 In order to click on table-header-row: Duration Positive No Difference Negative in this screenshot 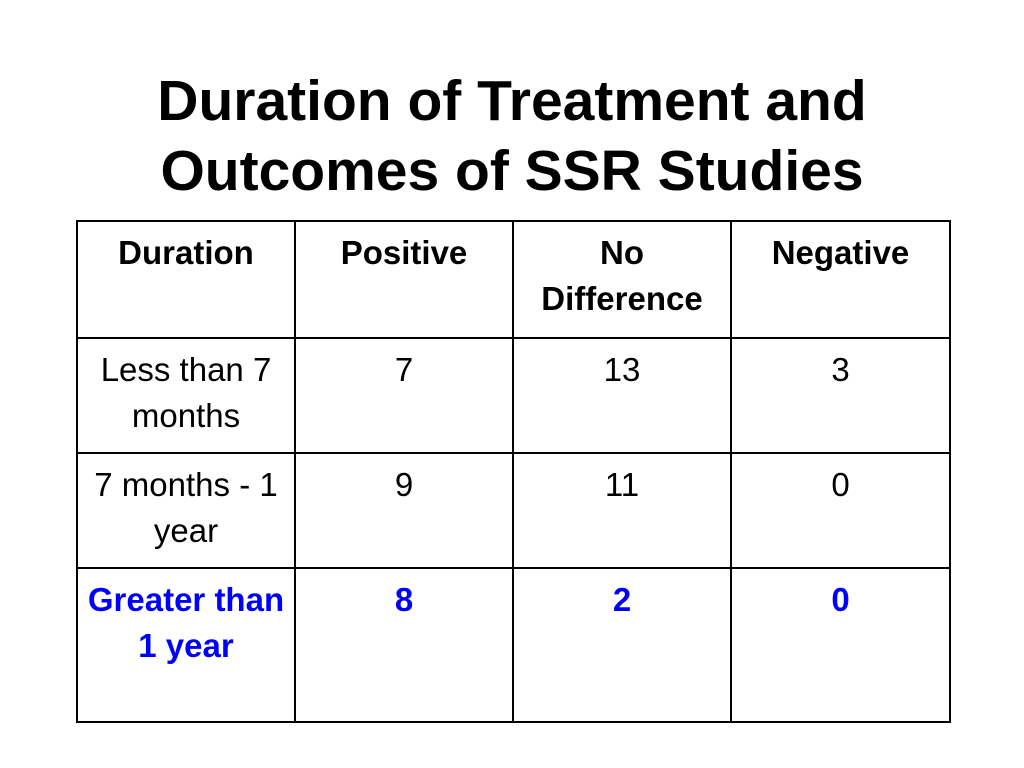, I will do `click(513, 279)`.